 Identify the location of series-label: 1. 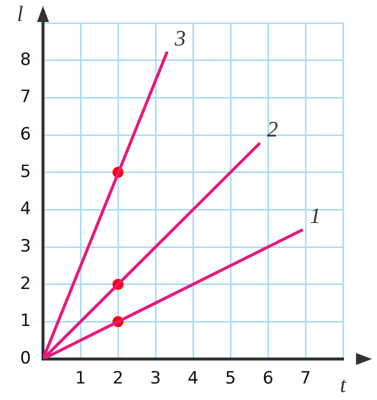
(315, 215).